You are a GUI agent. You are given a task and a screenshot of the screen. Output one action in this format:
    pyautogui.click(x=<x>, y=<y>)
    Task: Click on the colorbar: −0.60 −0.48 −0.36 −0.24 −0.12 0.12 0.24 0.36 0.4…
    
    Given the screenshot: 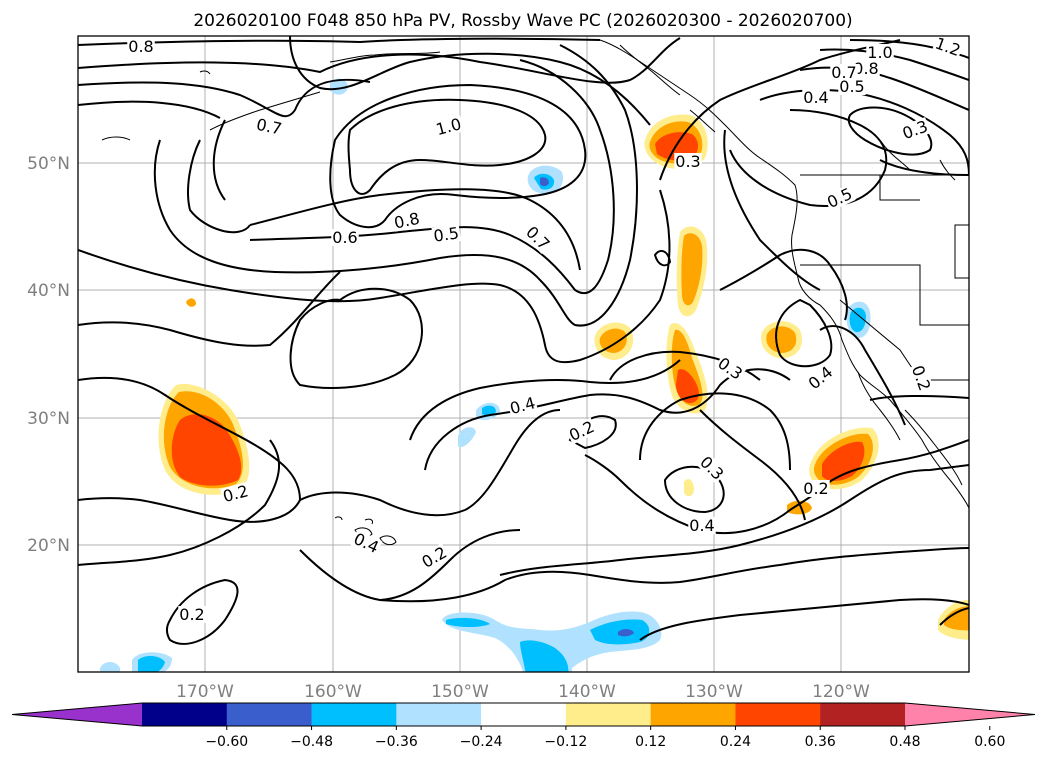 What is the action you would take?
    pyautogui.click(x=523, y=726)
    